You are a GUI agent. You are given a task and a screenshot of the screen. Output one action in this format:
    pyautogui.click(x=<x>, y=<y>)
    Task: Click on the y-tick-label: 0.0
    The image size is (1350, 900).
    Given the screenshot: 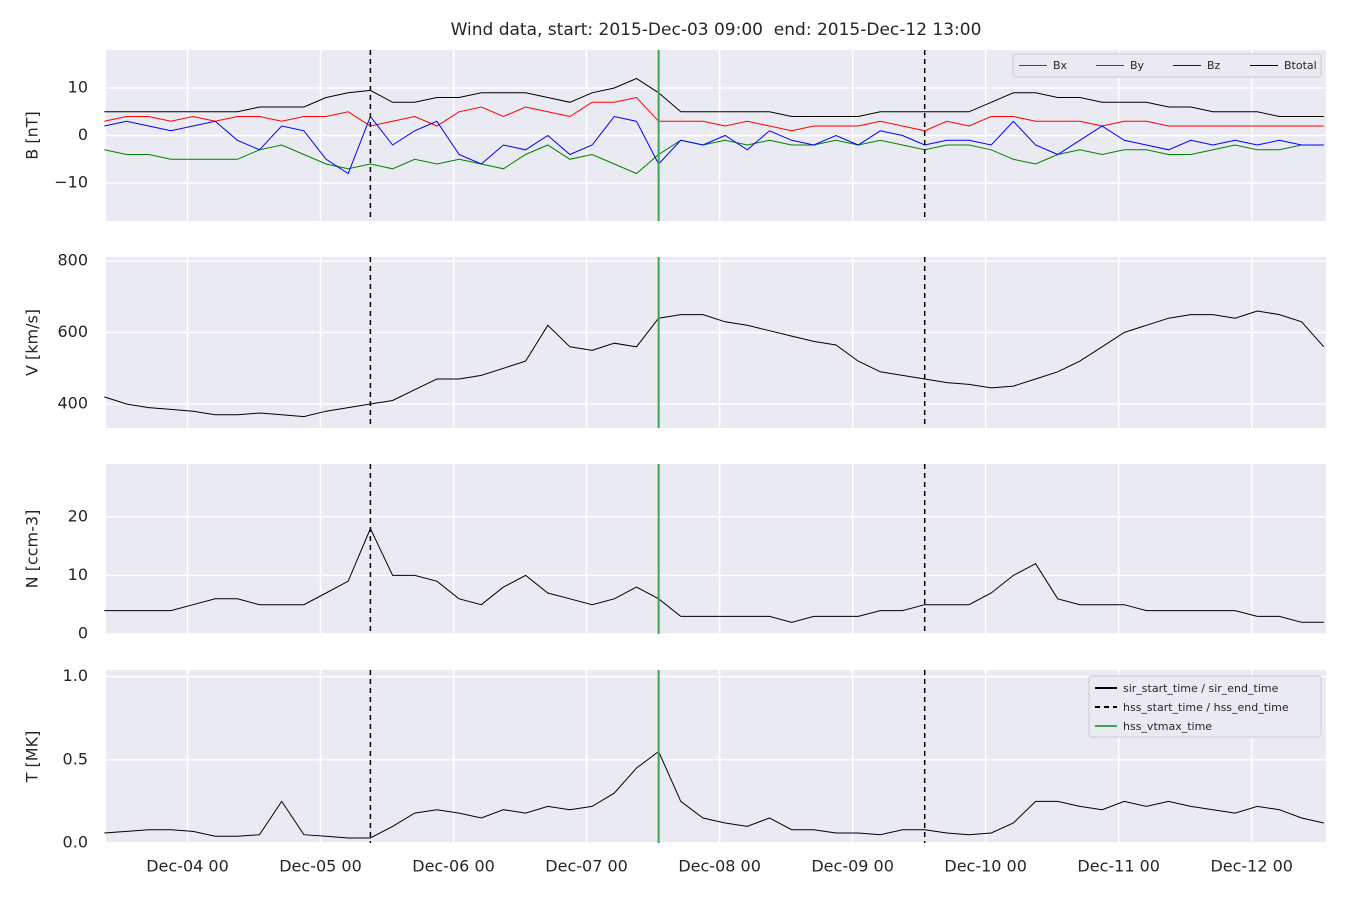 What is the action you would take?
    pyautogui.click(x=75, y=842)
    